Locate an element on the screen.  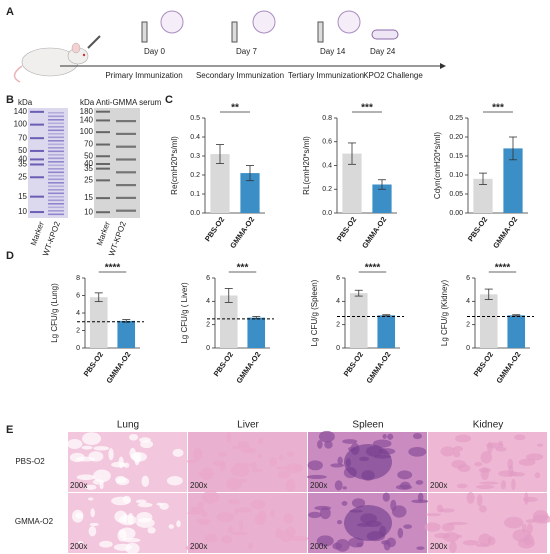
y-axis-label: Lg CFU/g (Kidney) is located at coordinates (444, 313).